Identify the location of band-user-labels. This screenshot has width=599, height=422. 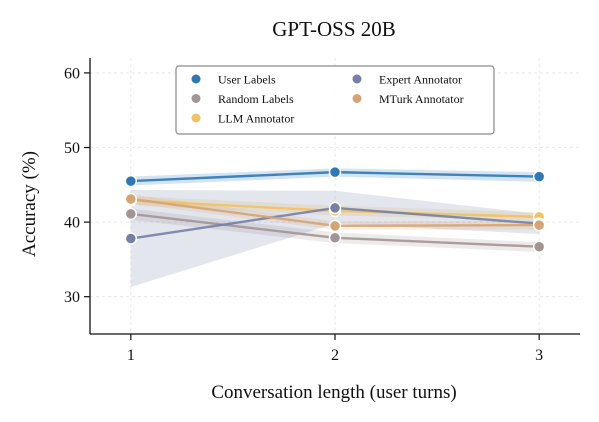
(335, 177).